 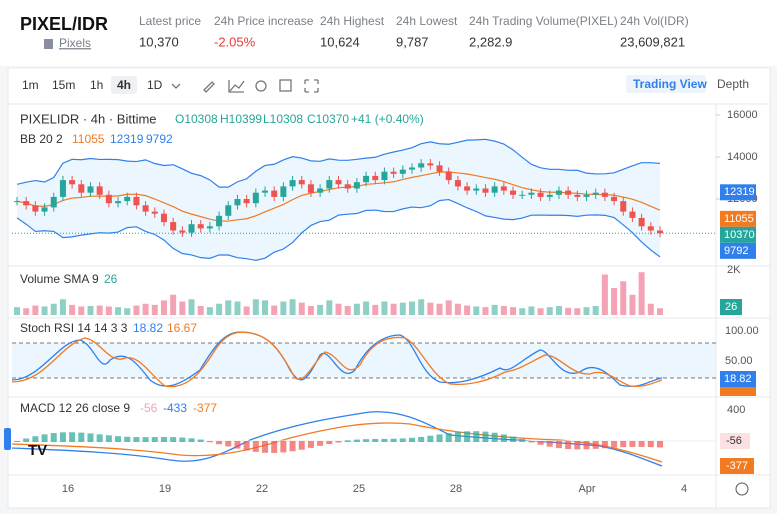 I want to click on pane-title: Volume SMA 9, so click(x=59, y=279).